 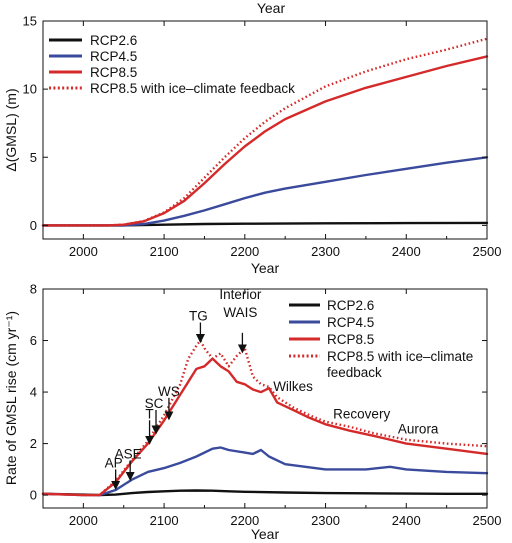 I want to click on annotation-label: WS, so click(x=169, y=391).